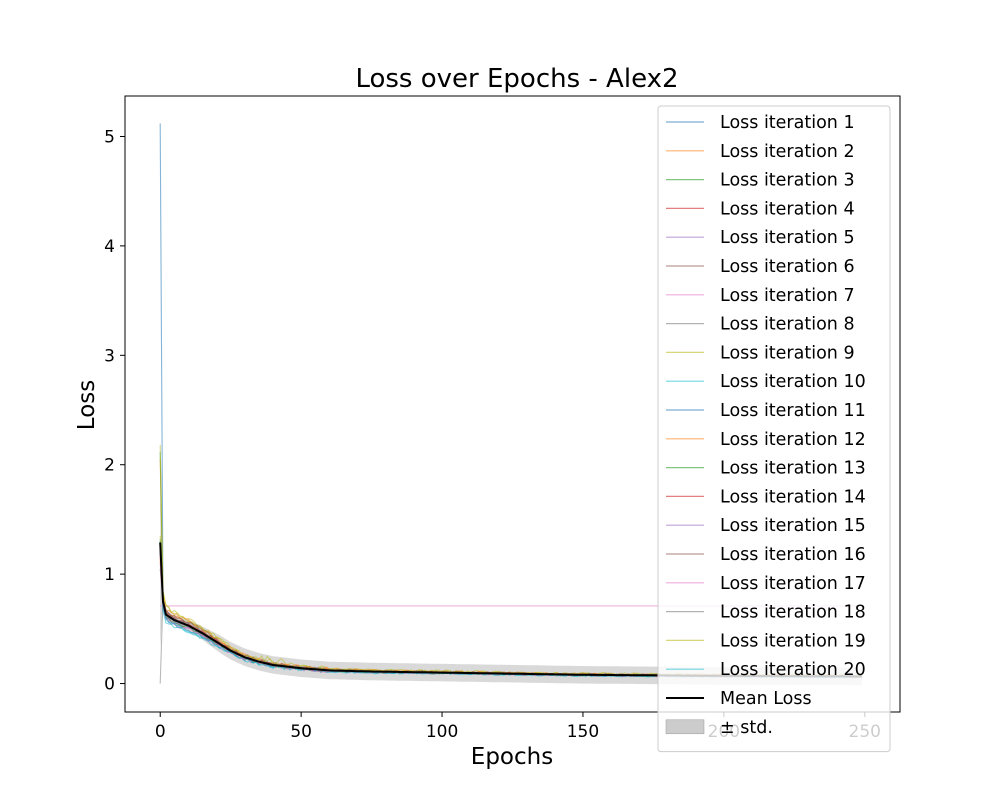 Image resolution: width=1000 pixels, height=800 pixels. What do you see at coordinates (109, 685) in the screenshot?
I see `y-tick-label-0: 0` at bounding box center [109, 685].